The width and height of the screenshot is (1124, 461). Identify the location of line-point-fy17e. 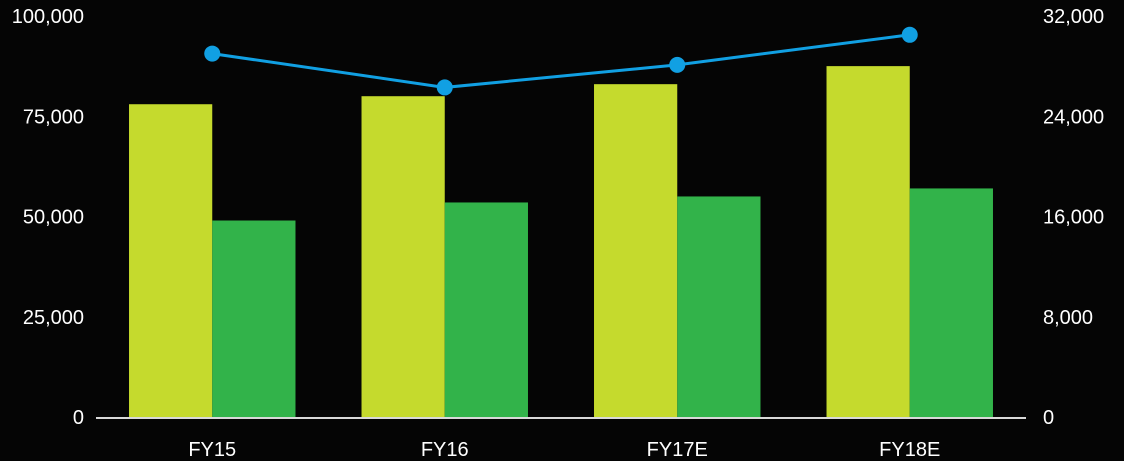
(677, 64).